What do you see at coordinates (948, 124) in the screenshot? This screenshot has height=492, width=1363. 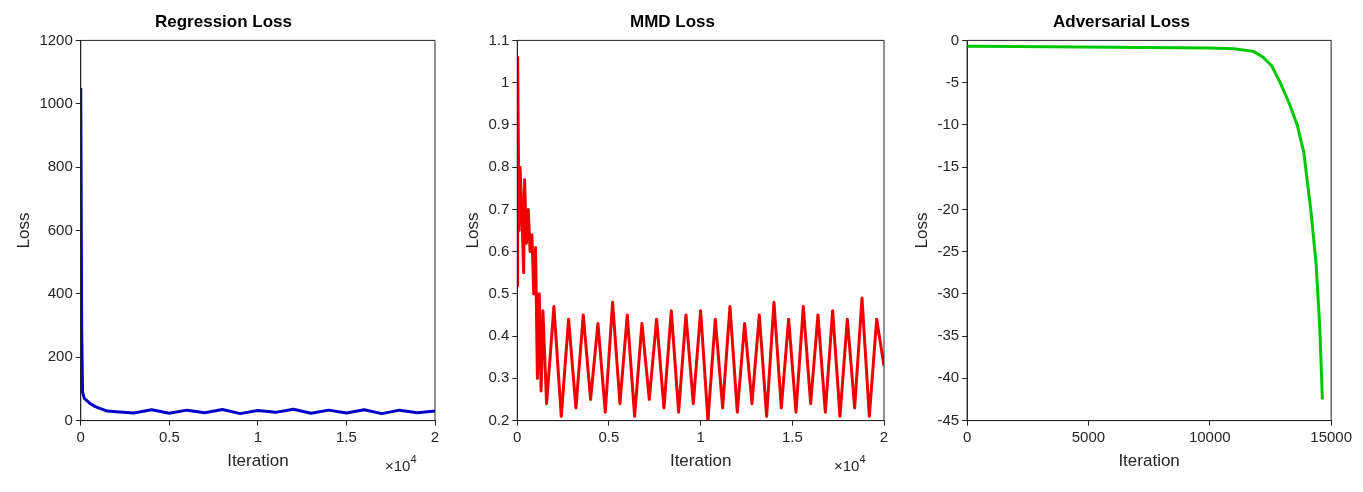 I see `y-tick-label: -10` at bounding box center [948, 124].